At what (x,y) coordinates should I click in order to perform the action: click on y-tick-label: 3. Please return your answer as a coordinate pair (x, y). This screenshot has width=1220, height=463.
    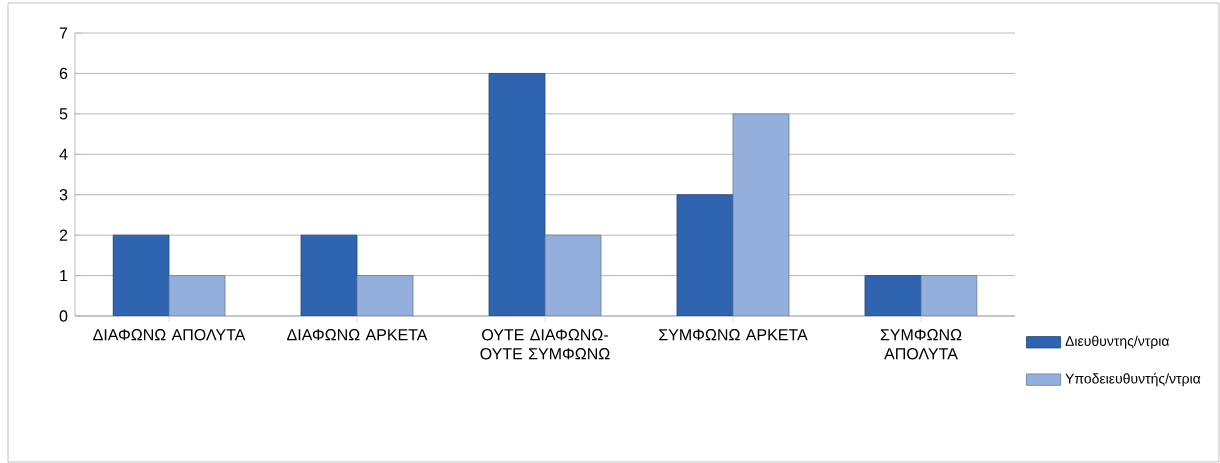
    Looking at the image, I should click on (63, 195).